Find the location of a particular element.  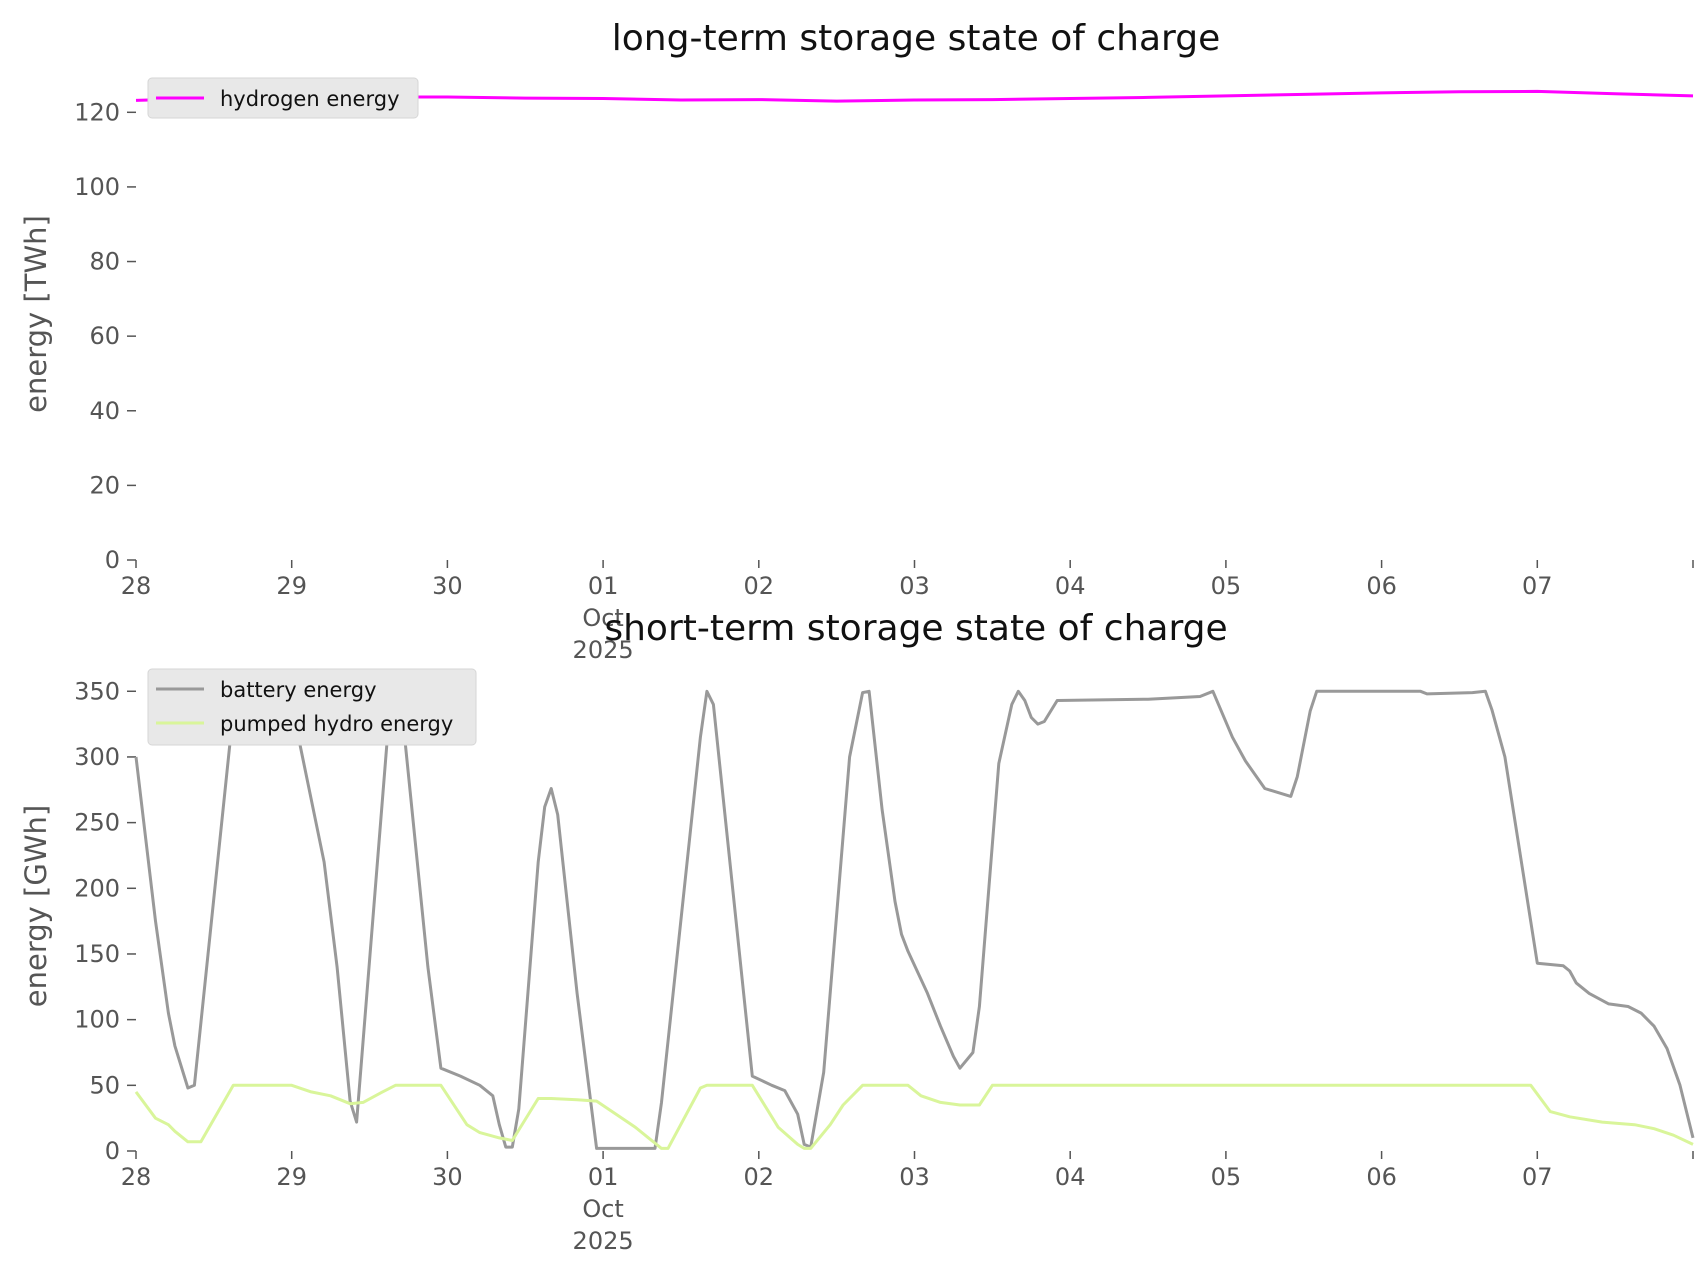

chart-title: short-term storage state of charge is located at coordinates (915, 628).